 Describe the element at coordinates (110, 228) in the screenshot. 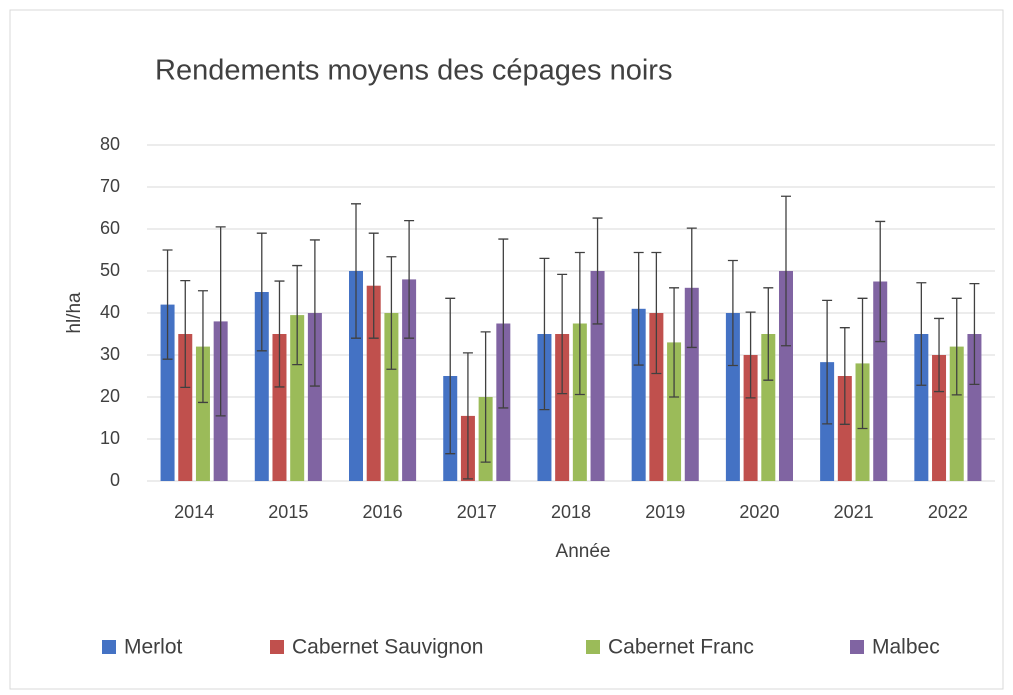

I see `y-tick-label: 60` at that location.